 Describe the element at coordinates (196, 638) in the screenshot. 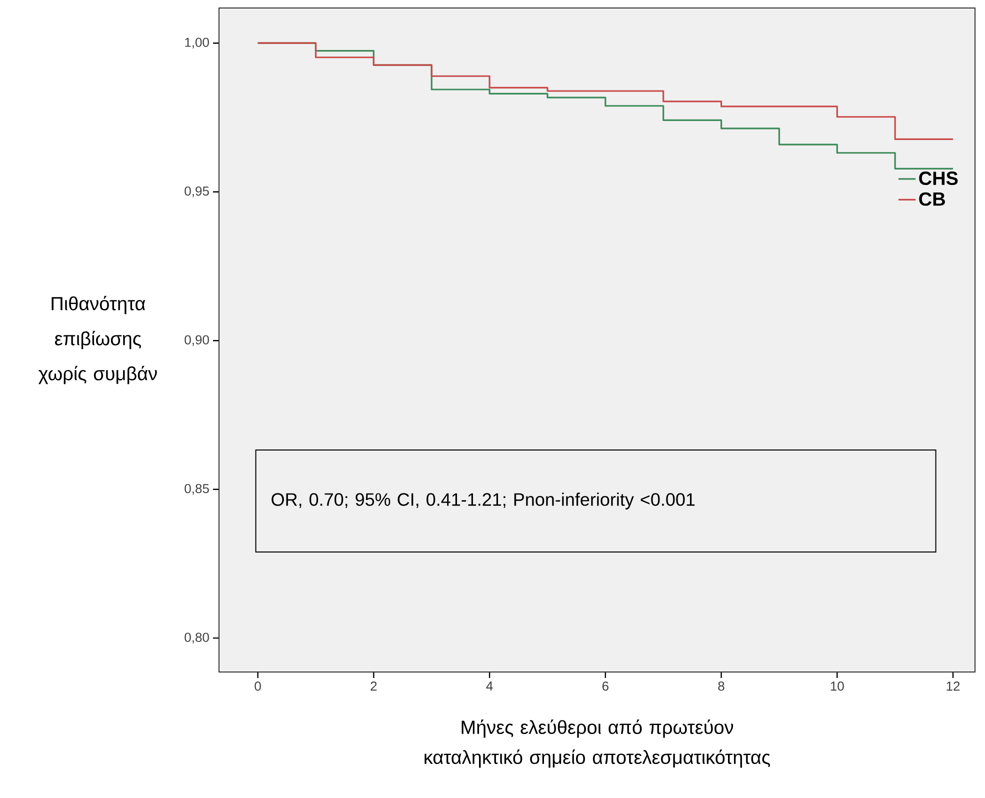

I see `y-tick-label: 0,80` at that location.